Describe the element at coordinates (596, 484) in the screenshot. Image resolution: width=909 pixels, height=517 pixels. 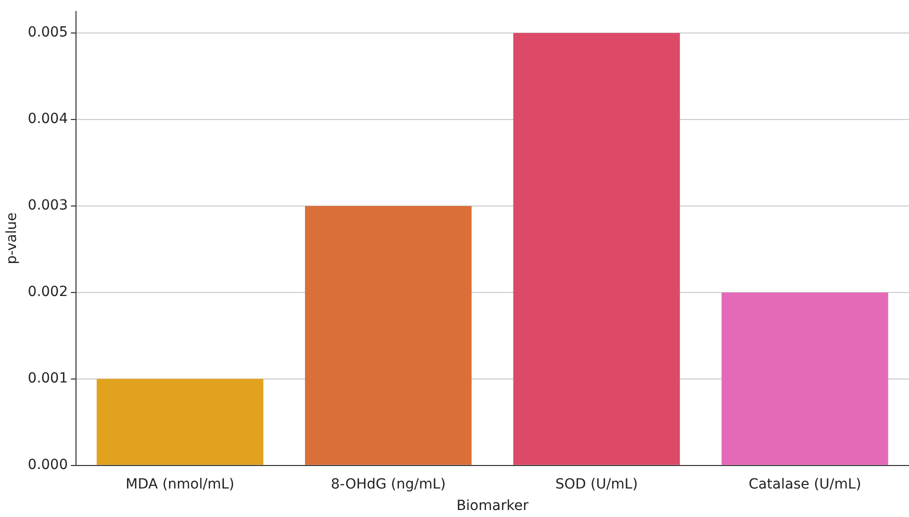
I see `x-tick-label: SOD (U/mL)` at that location.